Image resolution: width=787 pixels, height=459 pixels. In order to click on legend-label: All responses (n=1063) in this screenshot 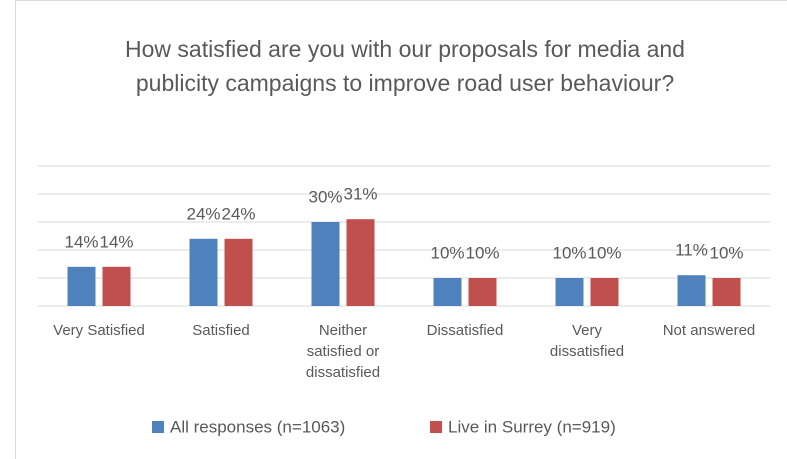, I will do `click(257, 426)`.